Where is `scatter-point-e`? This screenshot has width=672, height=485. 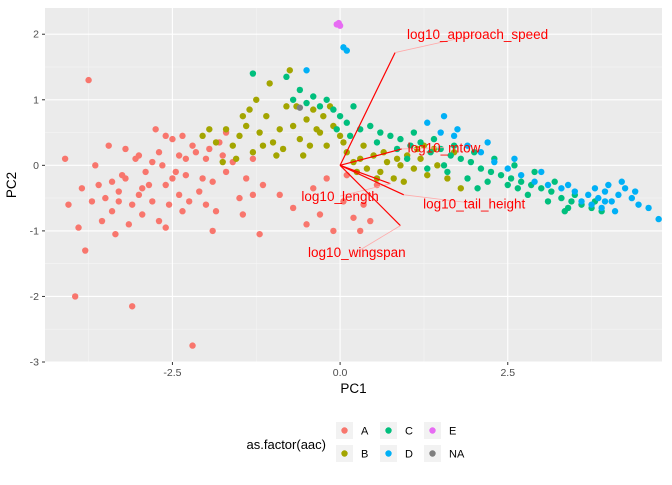 scatter-point-e is located at coordinates (338, 23).